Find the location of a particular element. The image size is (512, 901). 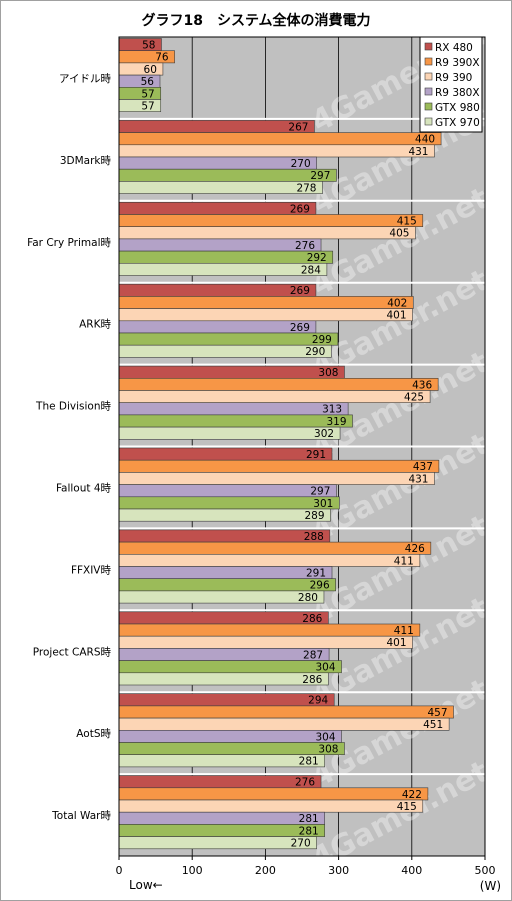

category-label: The Division時 is located at coordinates (73, 407).